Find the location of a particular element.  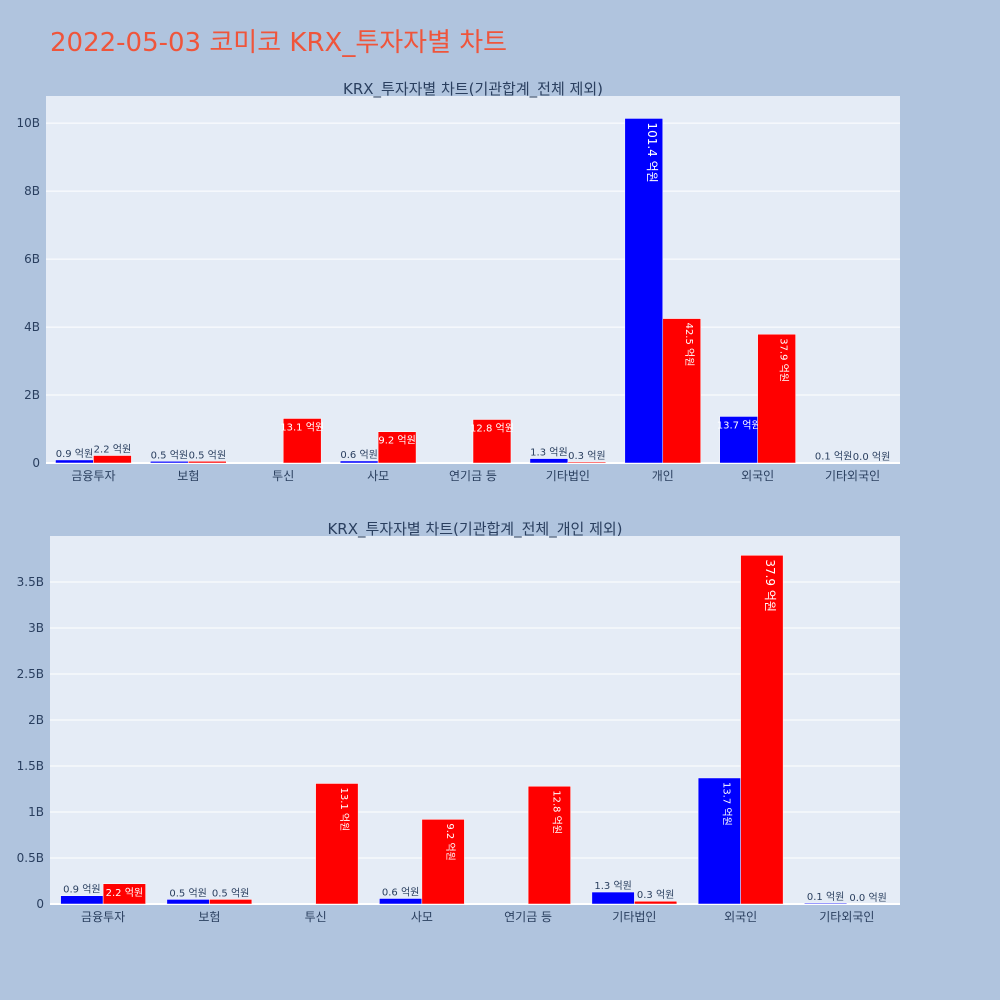

y-tick-label: 3B is located at coordinates (36, 628).